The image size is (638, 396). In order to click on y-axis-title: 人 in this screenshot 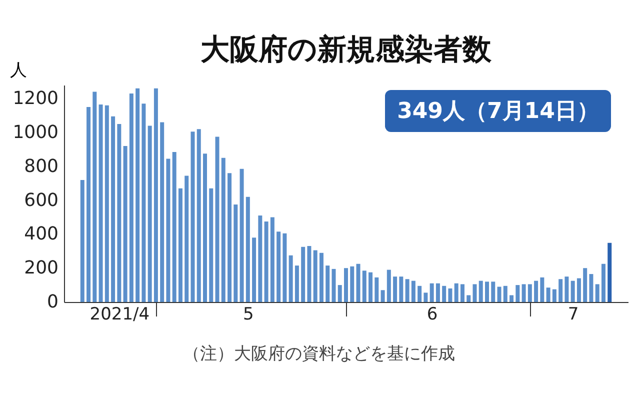, I will do `click(18, 70)`.